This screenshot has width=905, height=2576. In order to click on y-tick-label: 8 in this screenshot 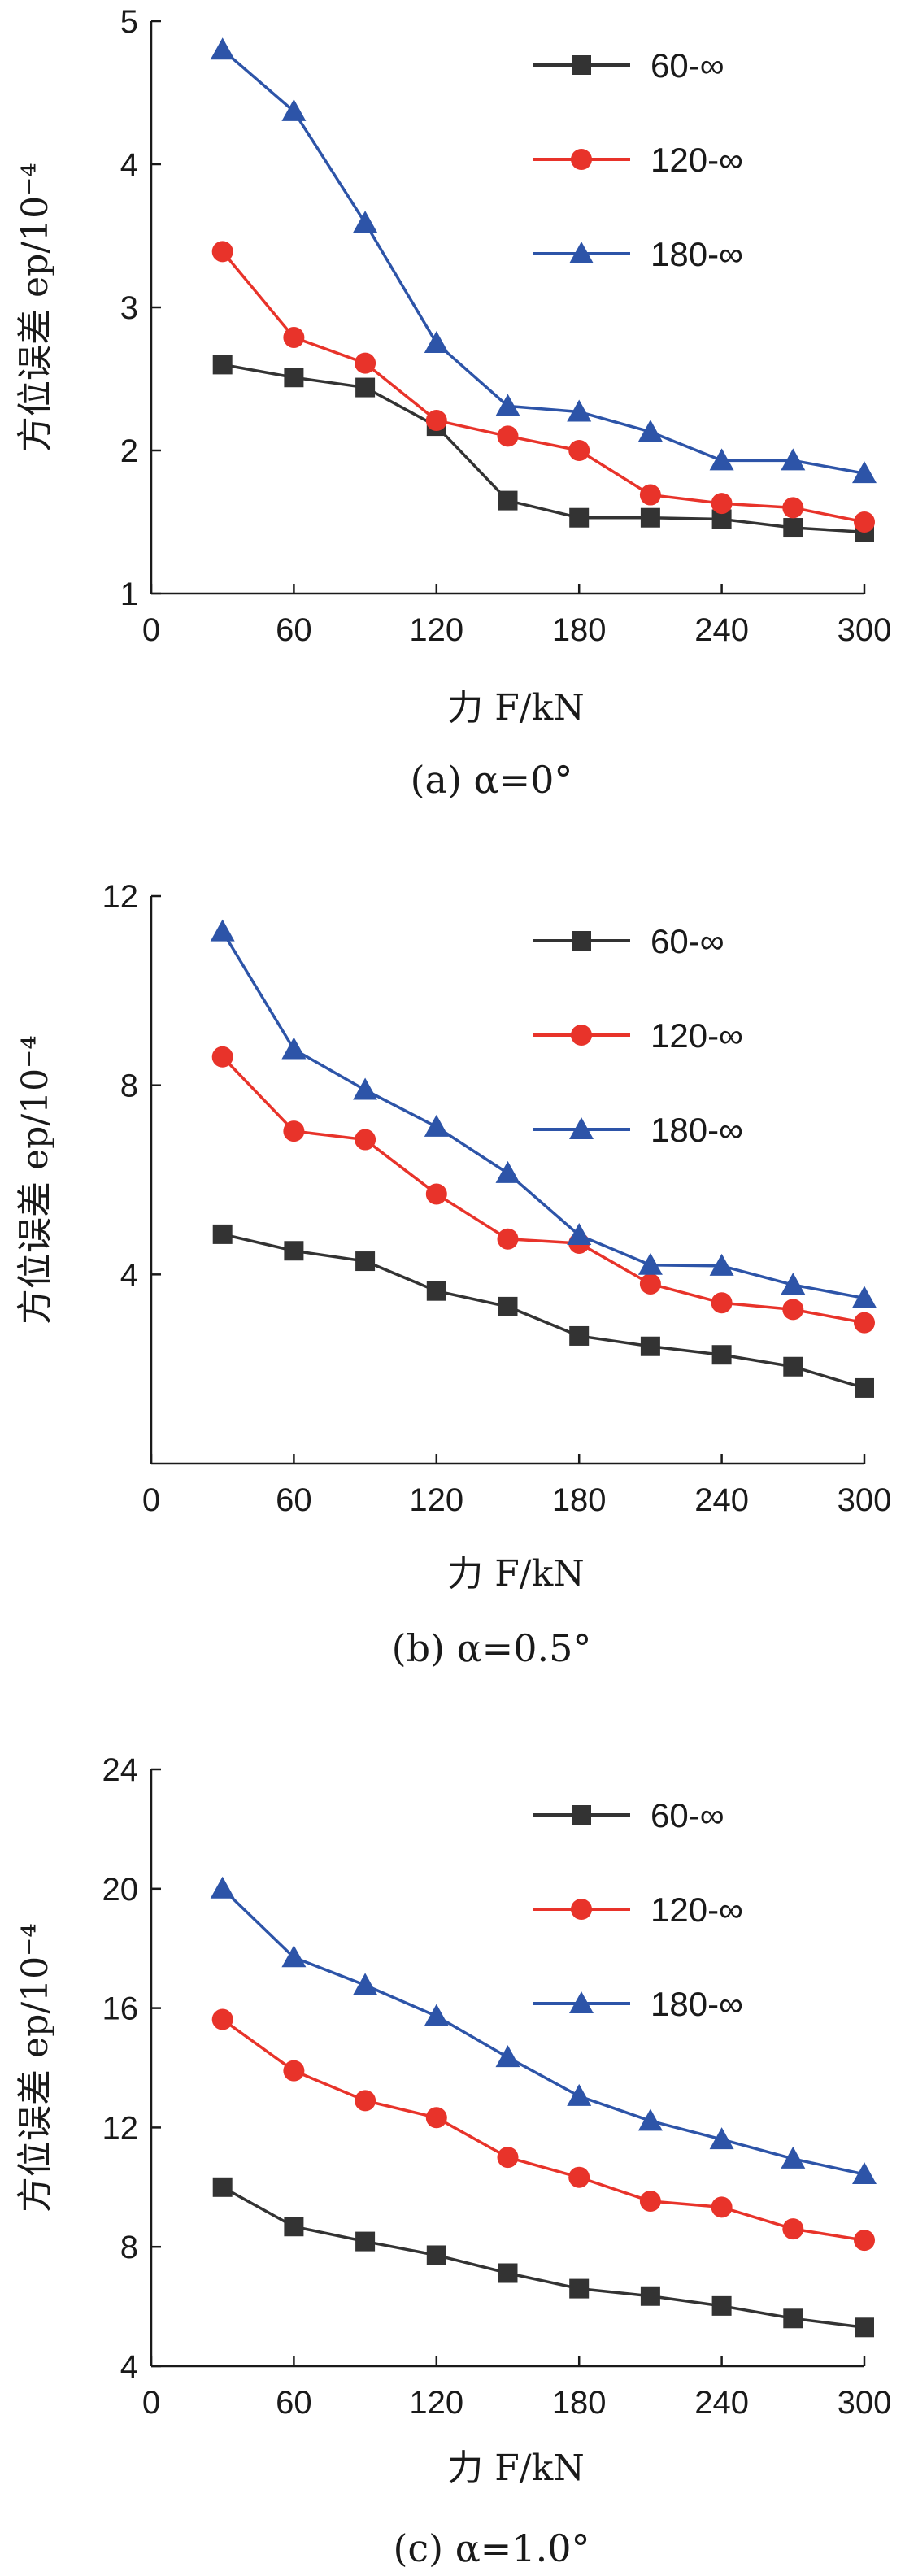, I will do `click(129, 1086)`.